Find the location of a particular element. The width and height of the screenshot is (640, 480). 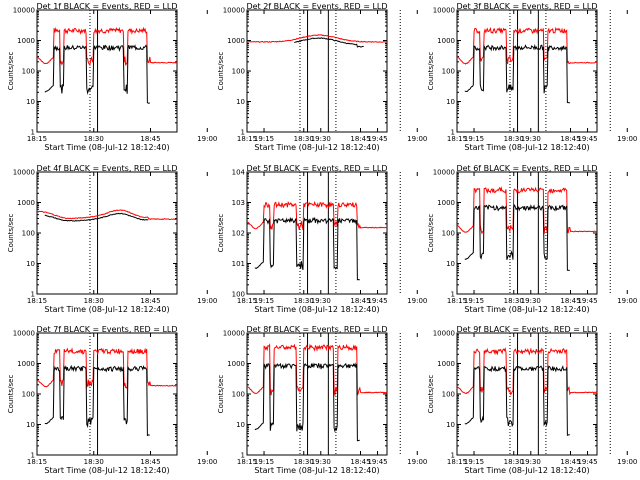

y-tick-label: 102 is located at coordinates (238, 234).